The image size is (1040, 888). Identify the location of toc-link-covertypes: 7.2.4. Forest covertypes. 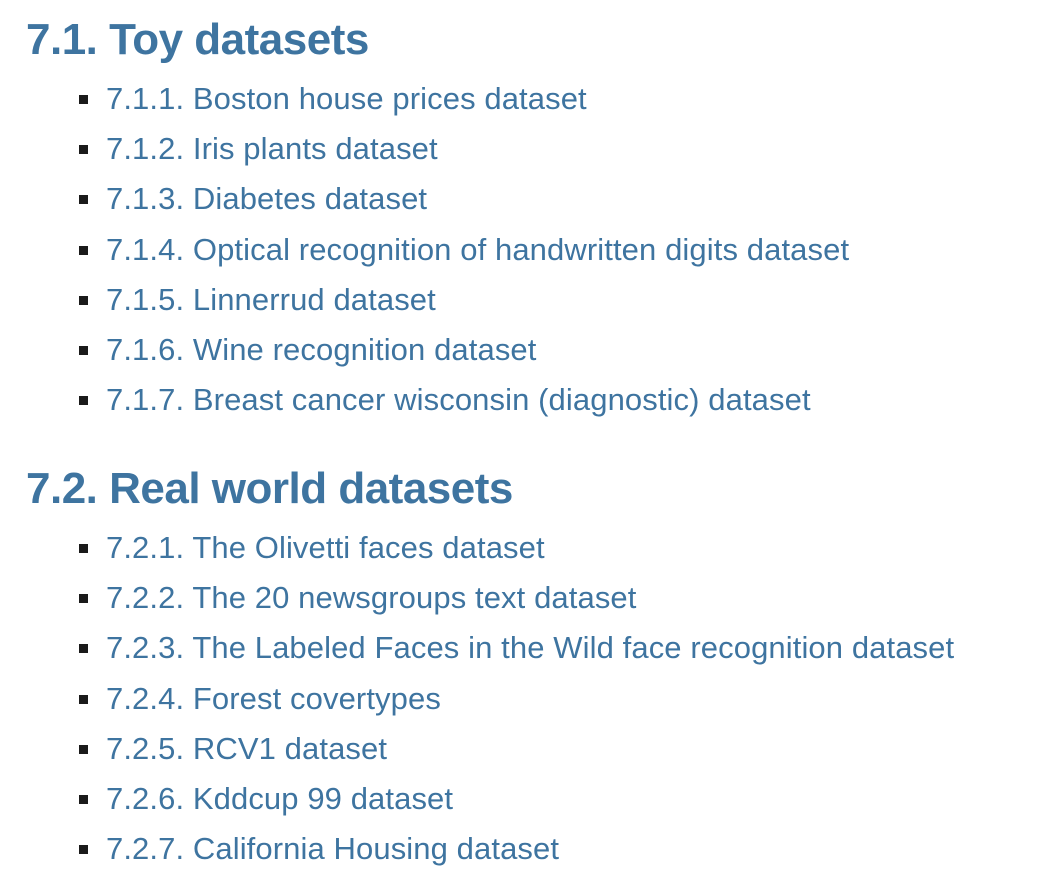
(273, 698).